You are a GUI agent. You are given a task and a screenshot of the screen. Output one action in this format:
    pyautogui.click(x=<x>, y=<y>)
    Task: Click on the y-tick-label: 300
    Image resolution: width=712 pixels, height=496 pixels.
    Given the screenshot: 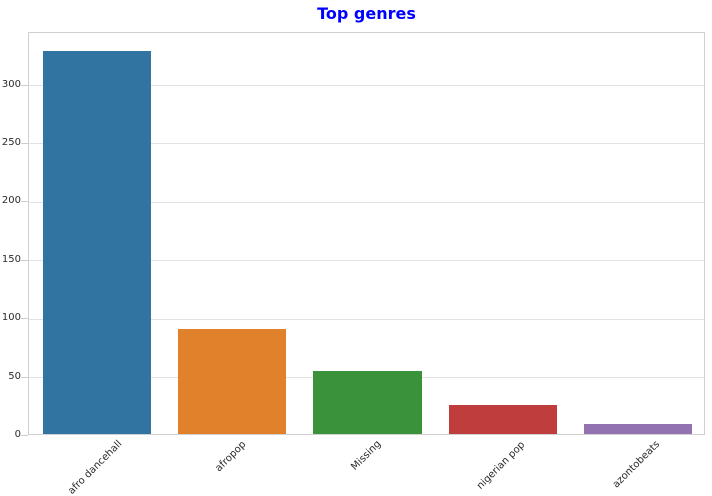 What is the action you would take?
    pyautogui.click(x=11, y=84)
    